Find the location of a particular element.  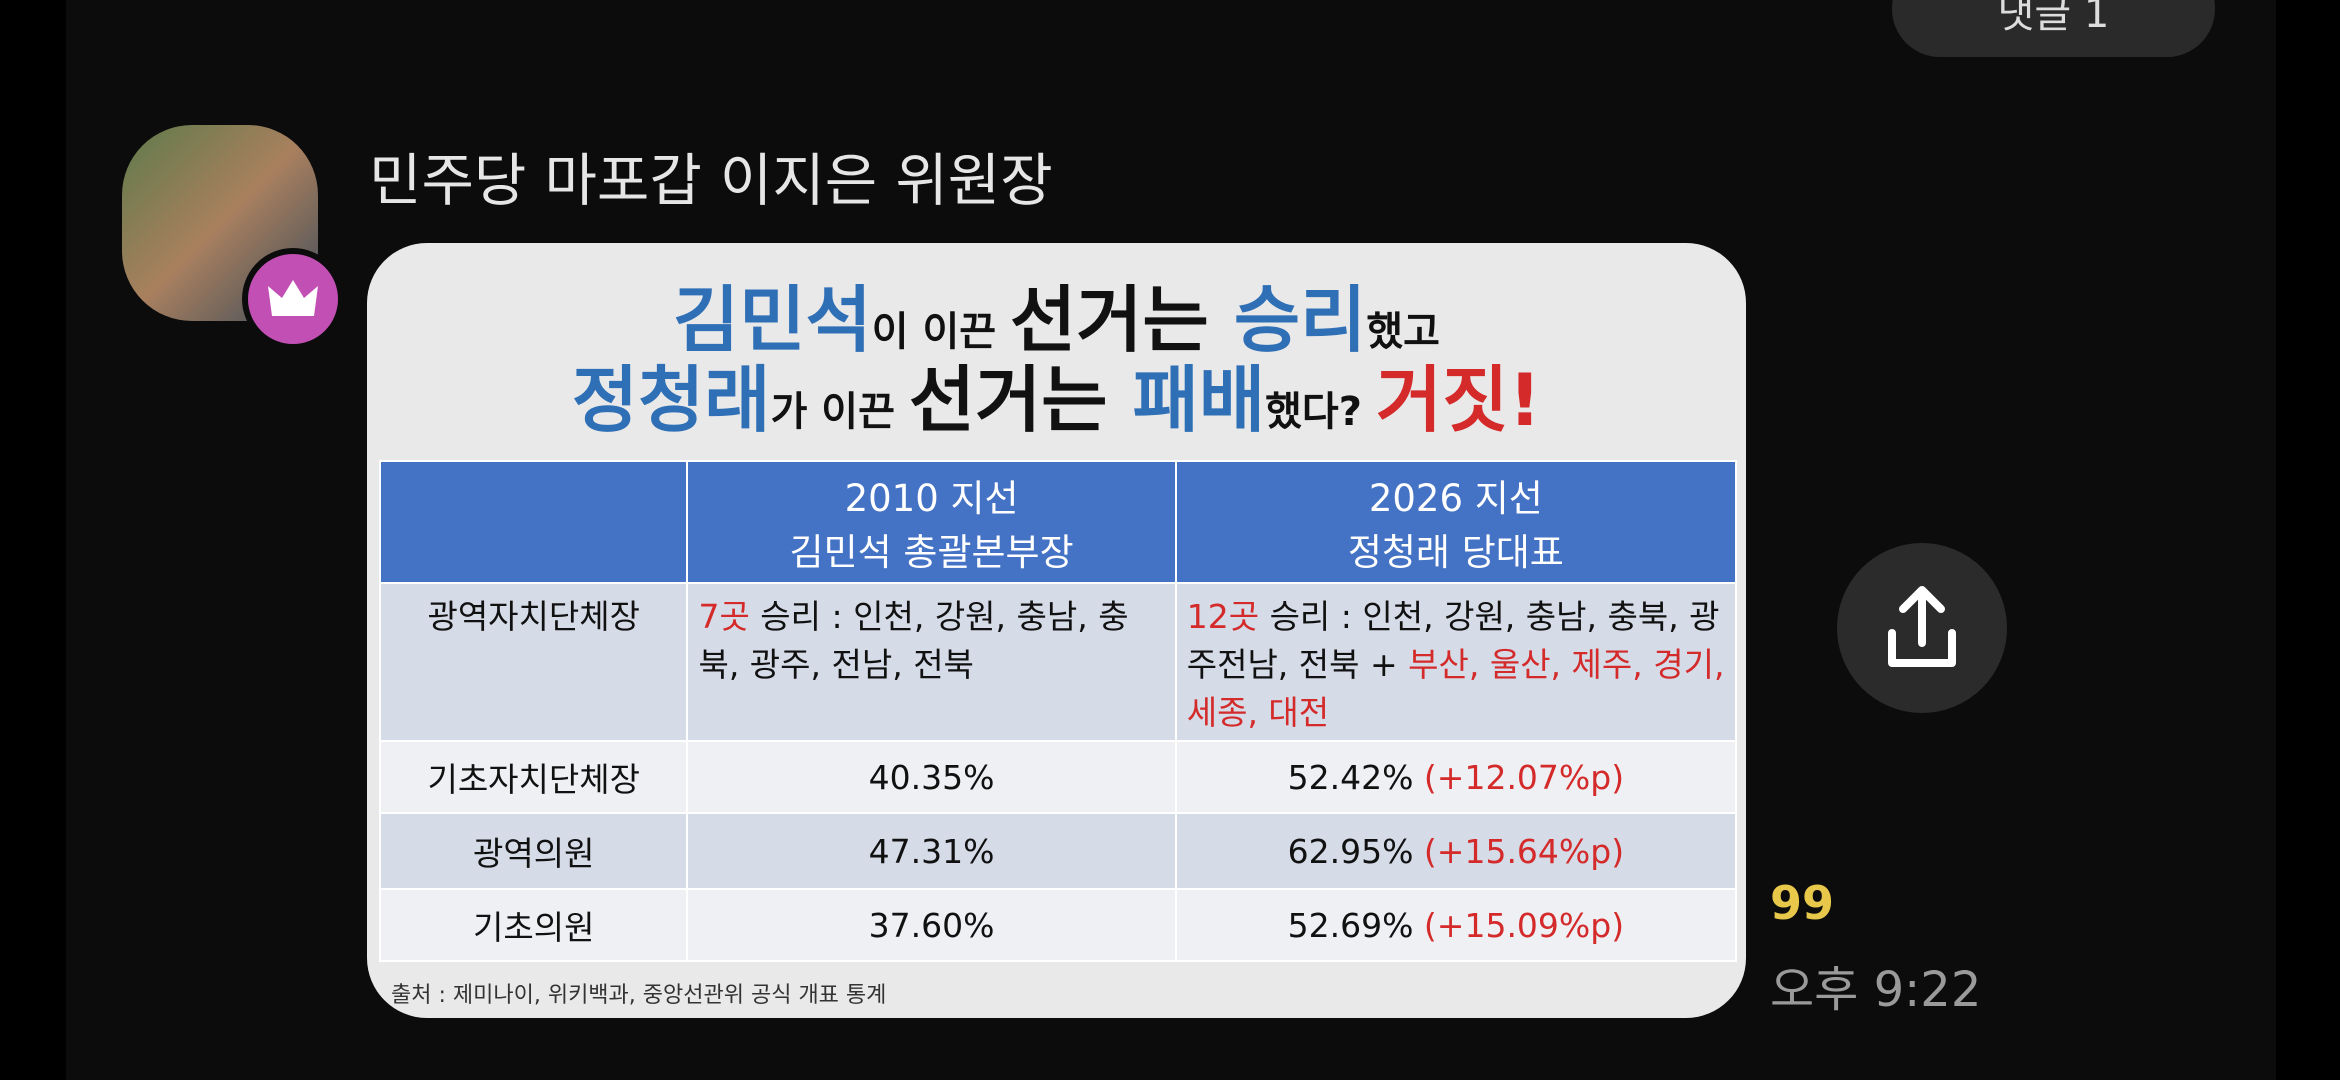

sender-name: 민주당 마포갑 이지은 위원장 is located at coordinates (711, 181).